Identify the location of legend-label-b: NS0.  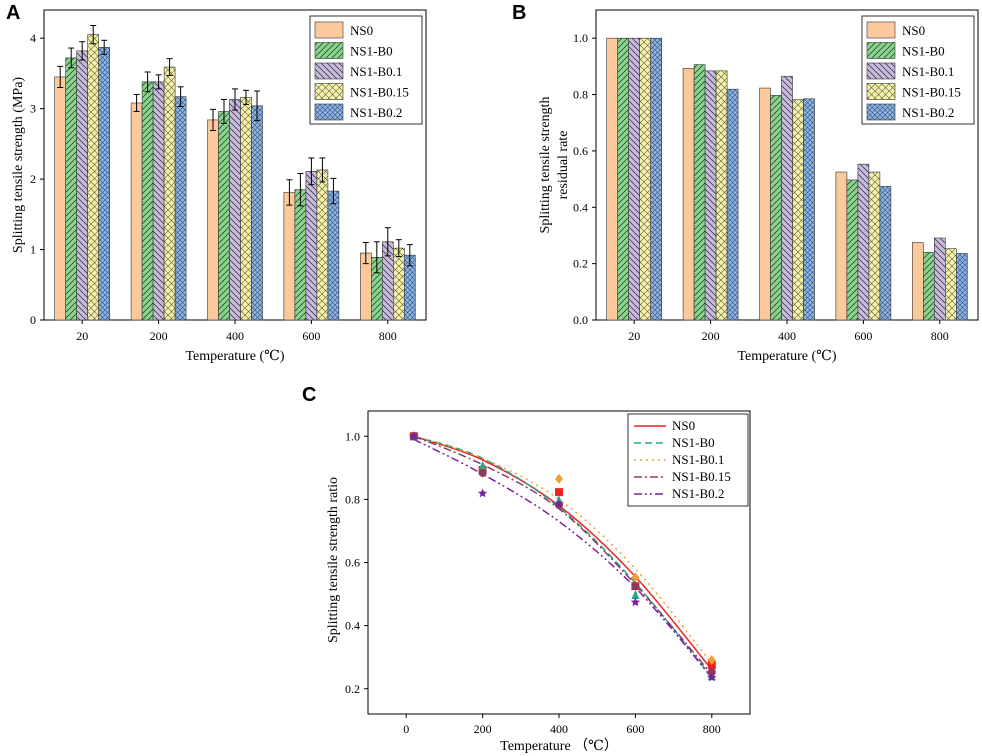
(913, 30).